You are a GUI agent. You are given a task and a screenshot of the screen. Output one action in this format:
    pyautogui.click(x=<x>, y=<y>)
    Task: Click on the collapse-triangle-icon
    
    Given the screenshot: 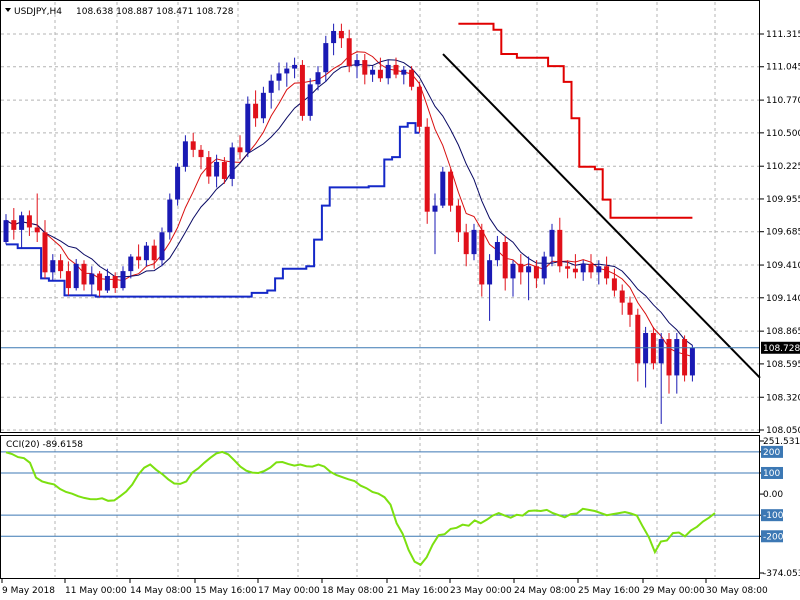 What is the action you would take?
    pyautogui.click(x=8, y=10)
    